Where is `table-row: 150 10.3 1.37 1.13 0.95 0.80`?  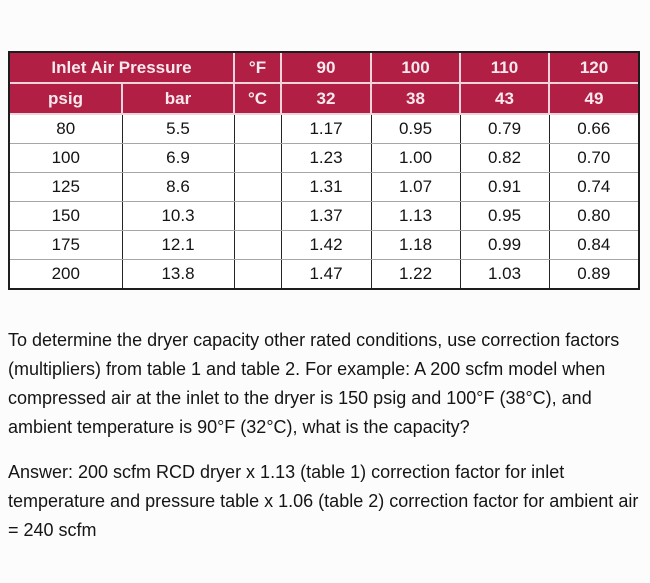
table-row: 150 10.3 1.37 1.13 0.95 0.80 is located at coordinates (324, 216).